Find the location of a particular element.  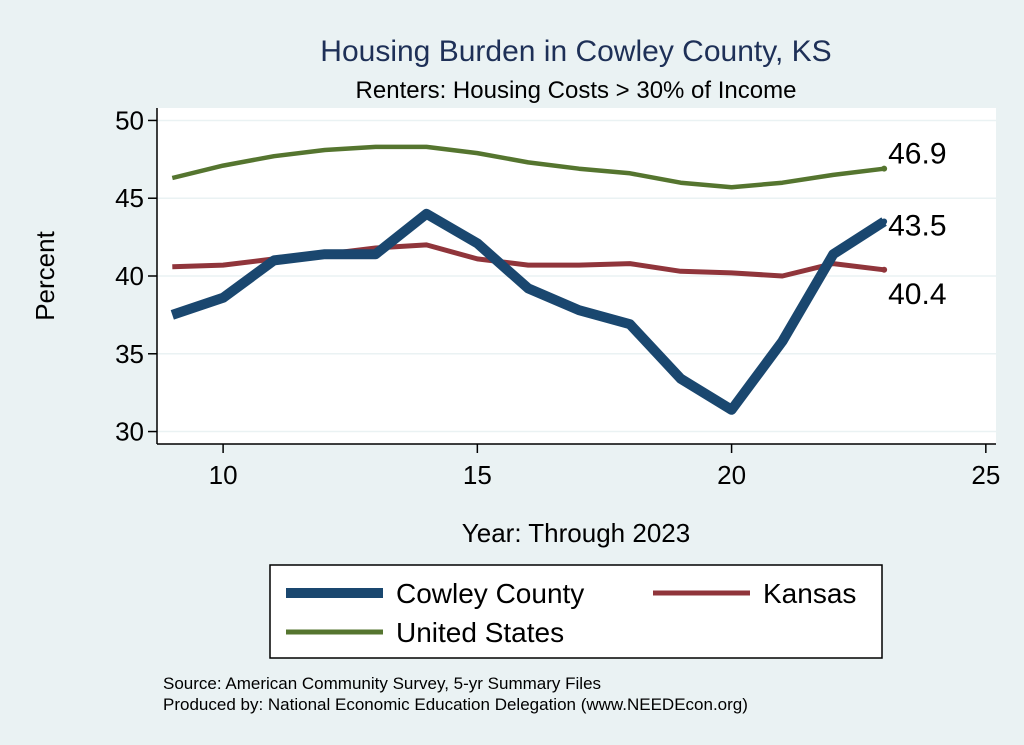

y-tick-label-45: 45 is located at coordinates (129, 198).